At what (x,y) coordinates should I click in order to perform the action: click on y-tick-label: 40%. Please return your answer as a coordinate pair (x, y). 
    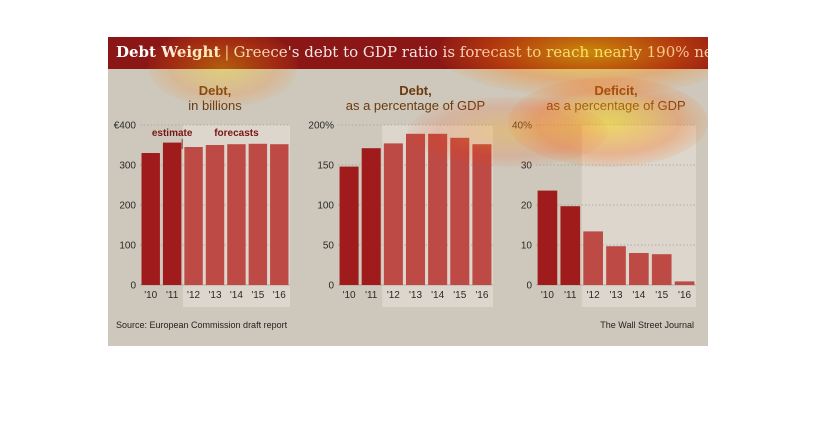
    Looking at the image, I should click on (522, 126).